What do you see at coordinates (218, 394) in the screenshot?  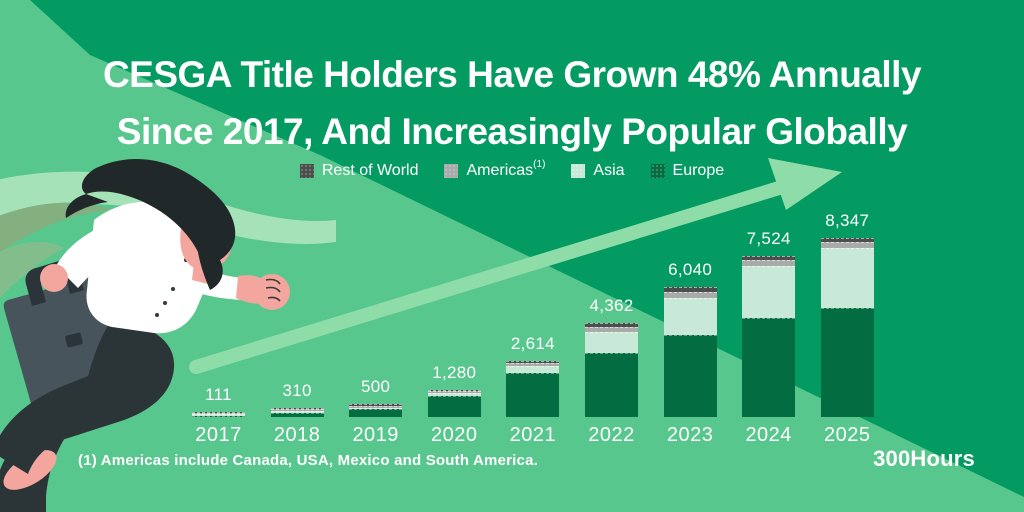 I see `value-label: 111` at bounding box center [218, 394].